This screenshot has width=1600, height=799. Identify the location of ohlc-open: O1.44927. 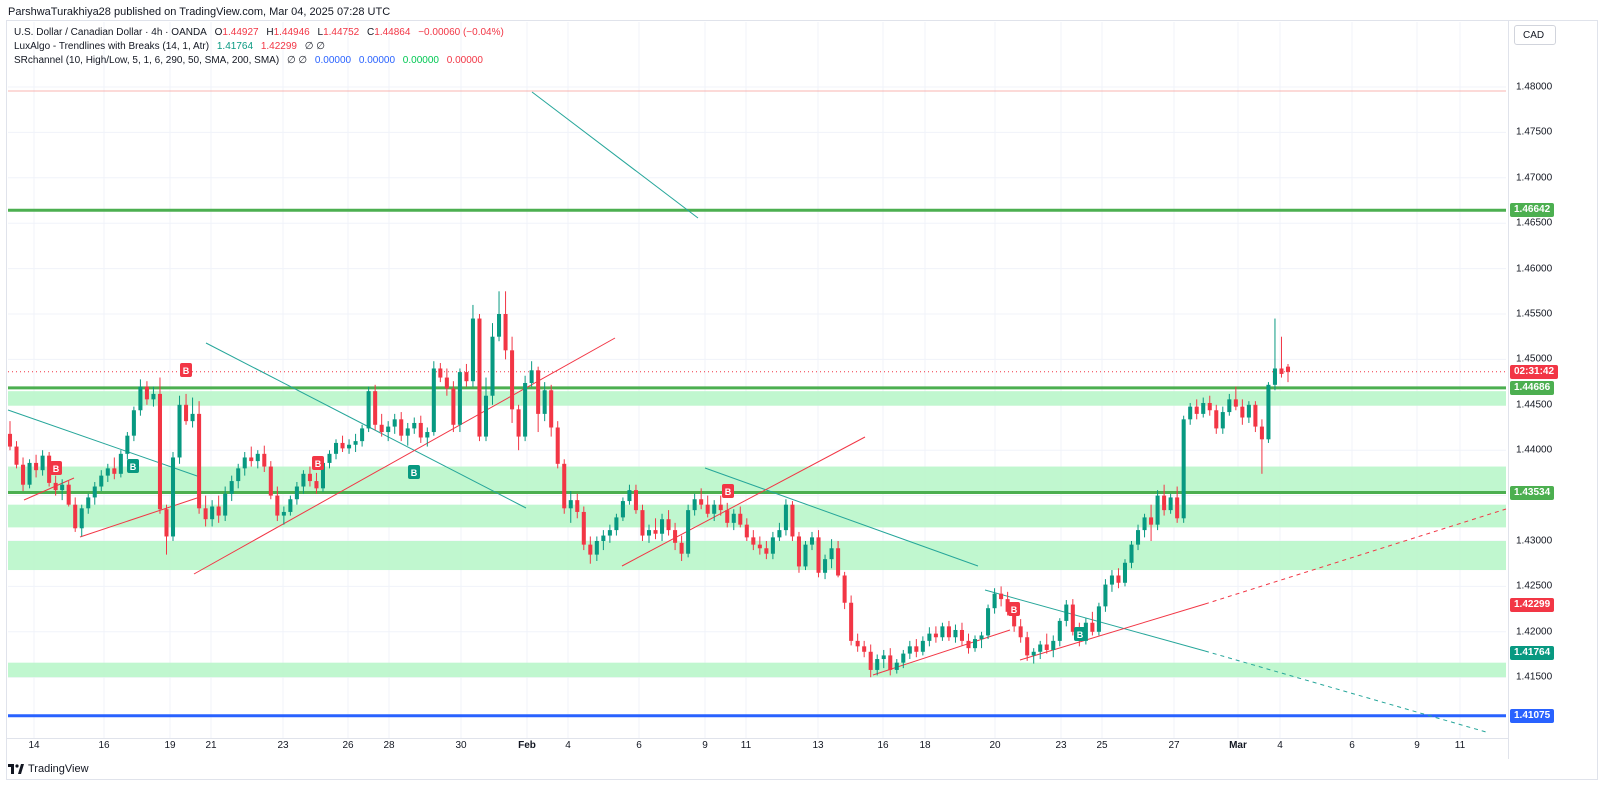
(236, 32).